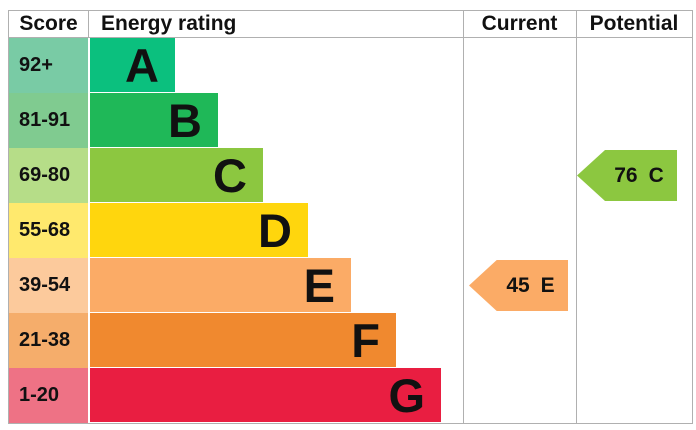 This screenshot has width=696, height=430. Describe the element at coordinates (350, 24) in the screenshot. I see `table-header: Score Energy rating Current Potential` at that location.